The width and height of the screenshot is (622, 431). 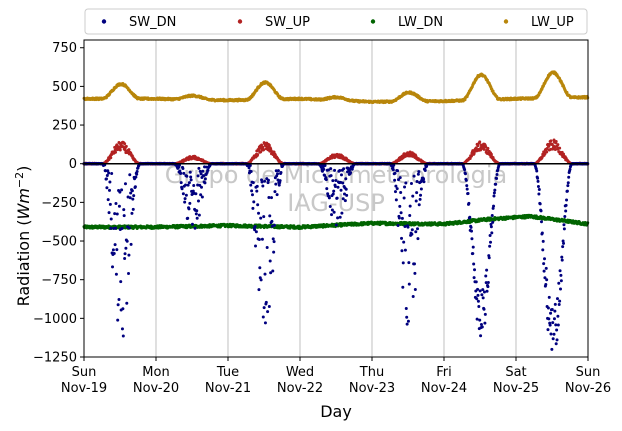 What do you see at coordinates (300, 372) in the screenshot?
I see `x-tick-day: Wed` at bounding box center [300, 372].